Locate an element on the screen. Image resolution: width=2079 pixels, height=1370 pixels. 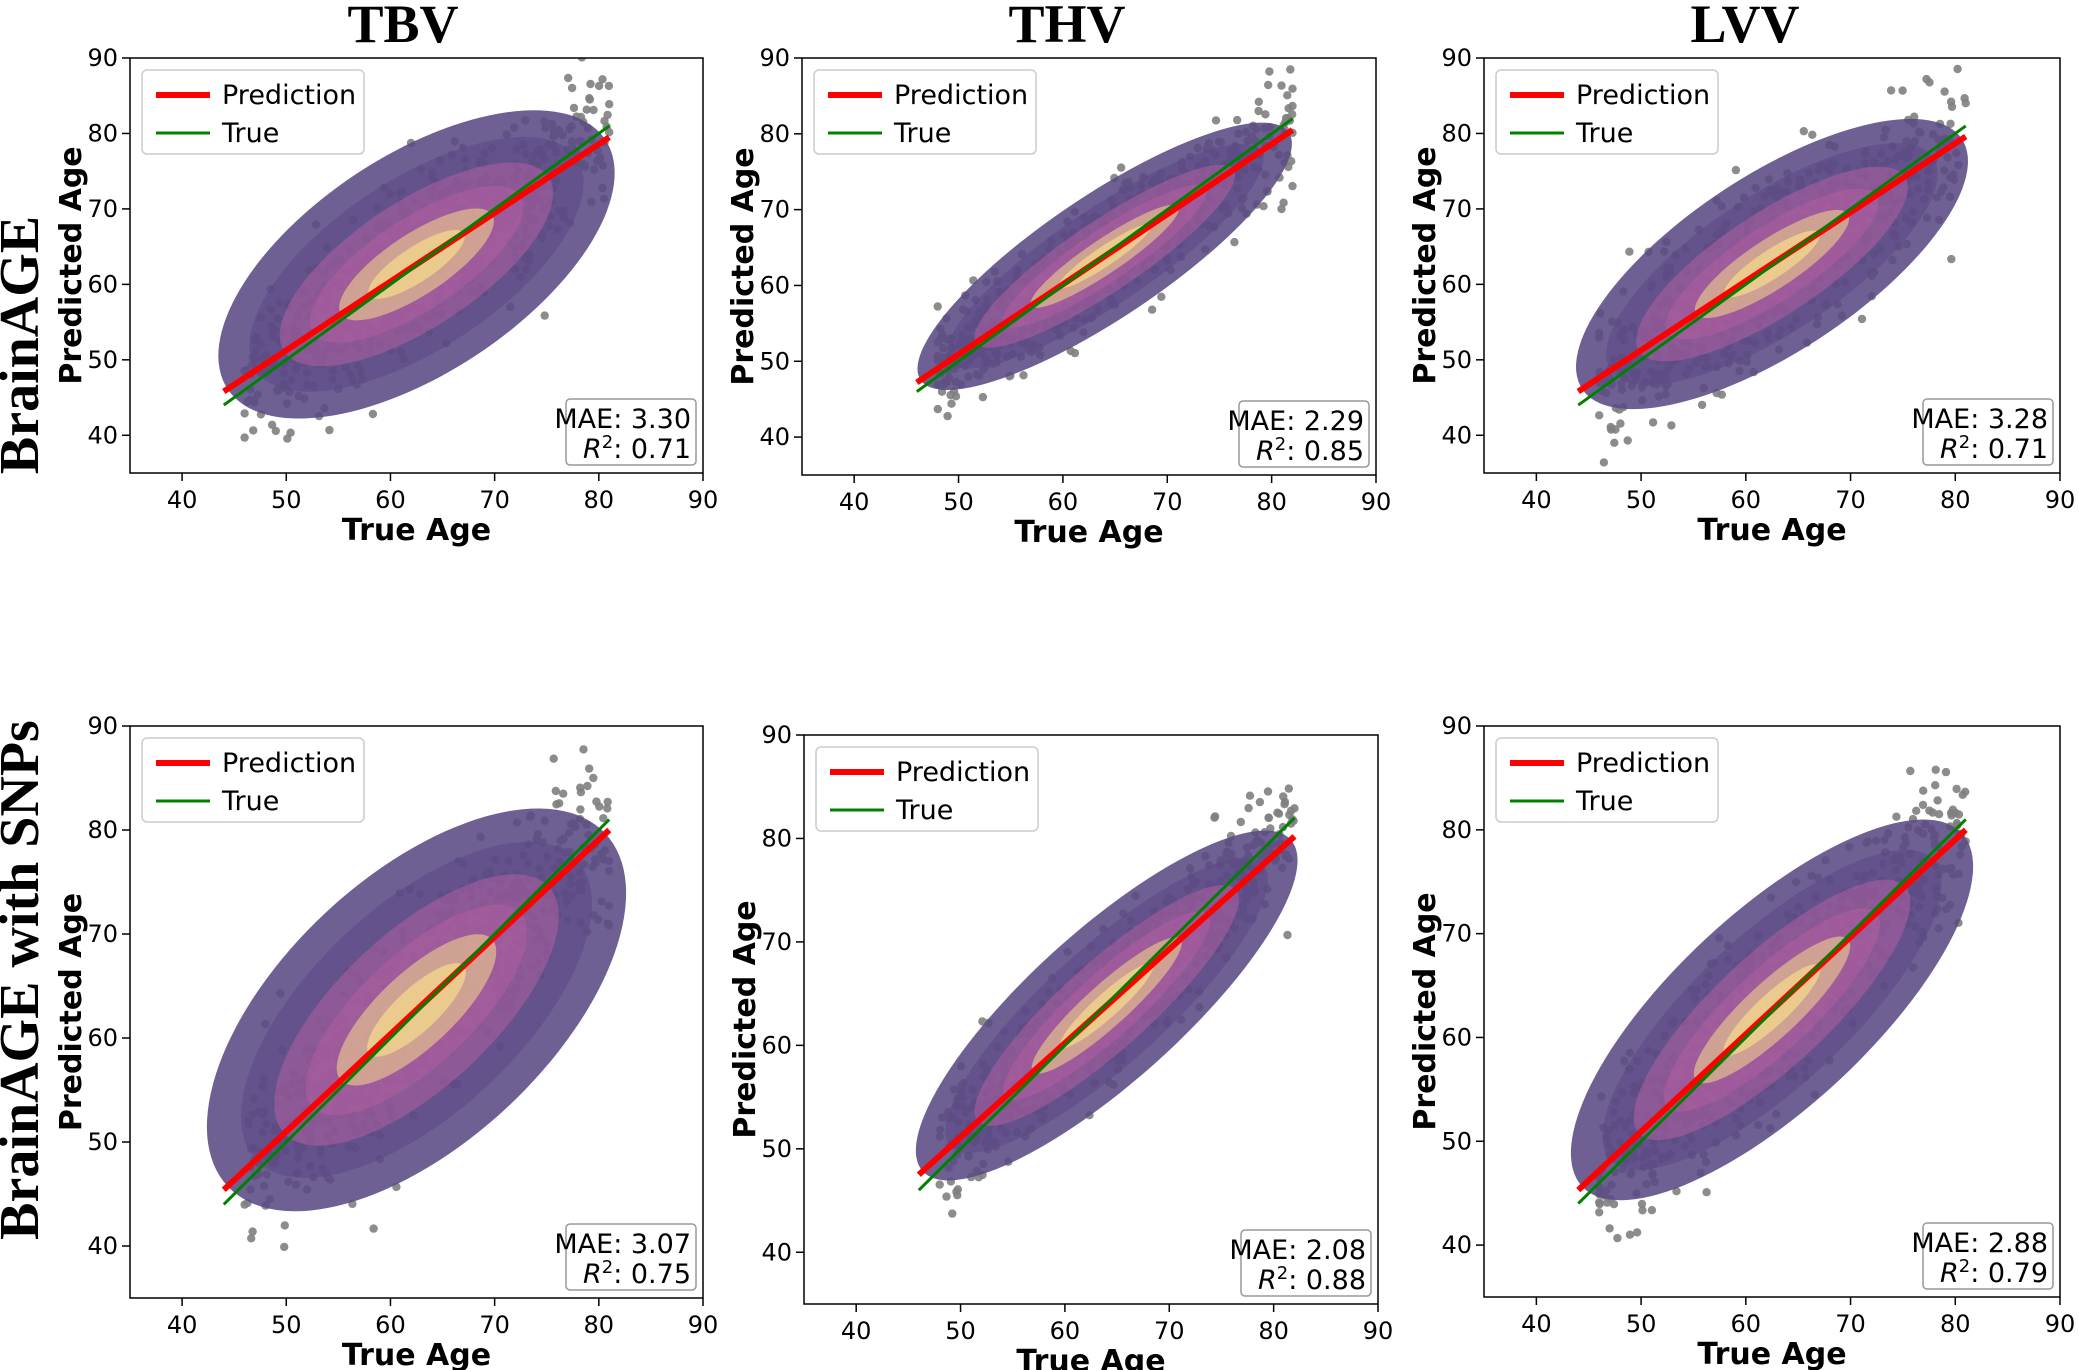
r2-value: : 0.79 is located at coordinates (2009, 1273).